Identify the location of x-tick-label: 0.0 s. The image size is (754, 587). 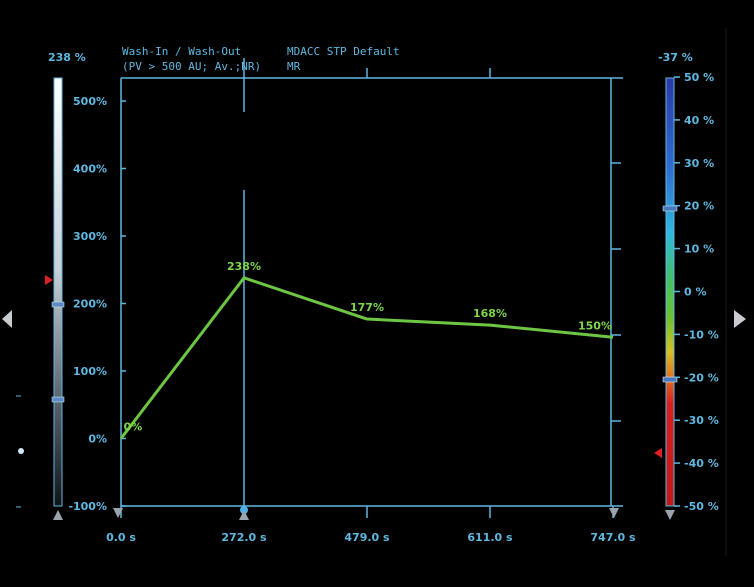
(121, 537).